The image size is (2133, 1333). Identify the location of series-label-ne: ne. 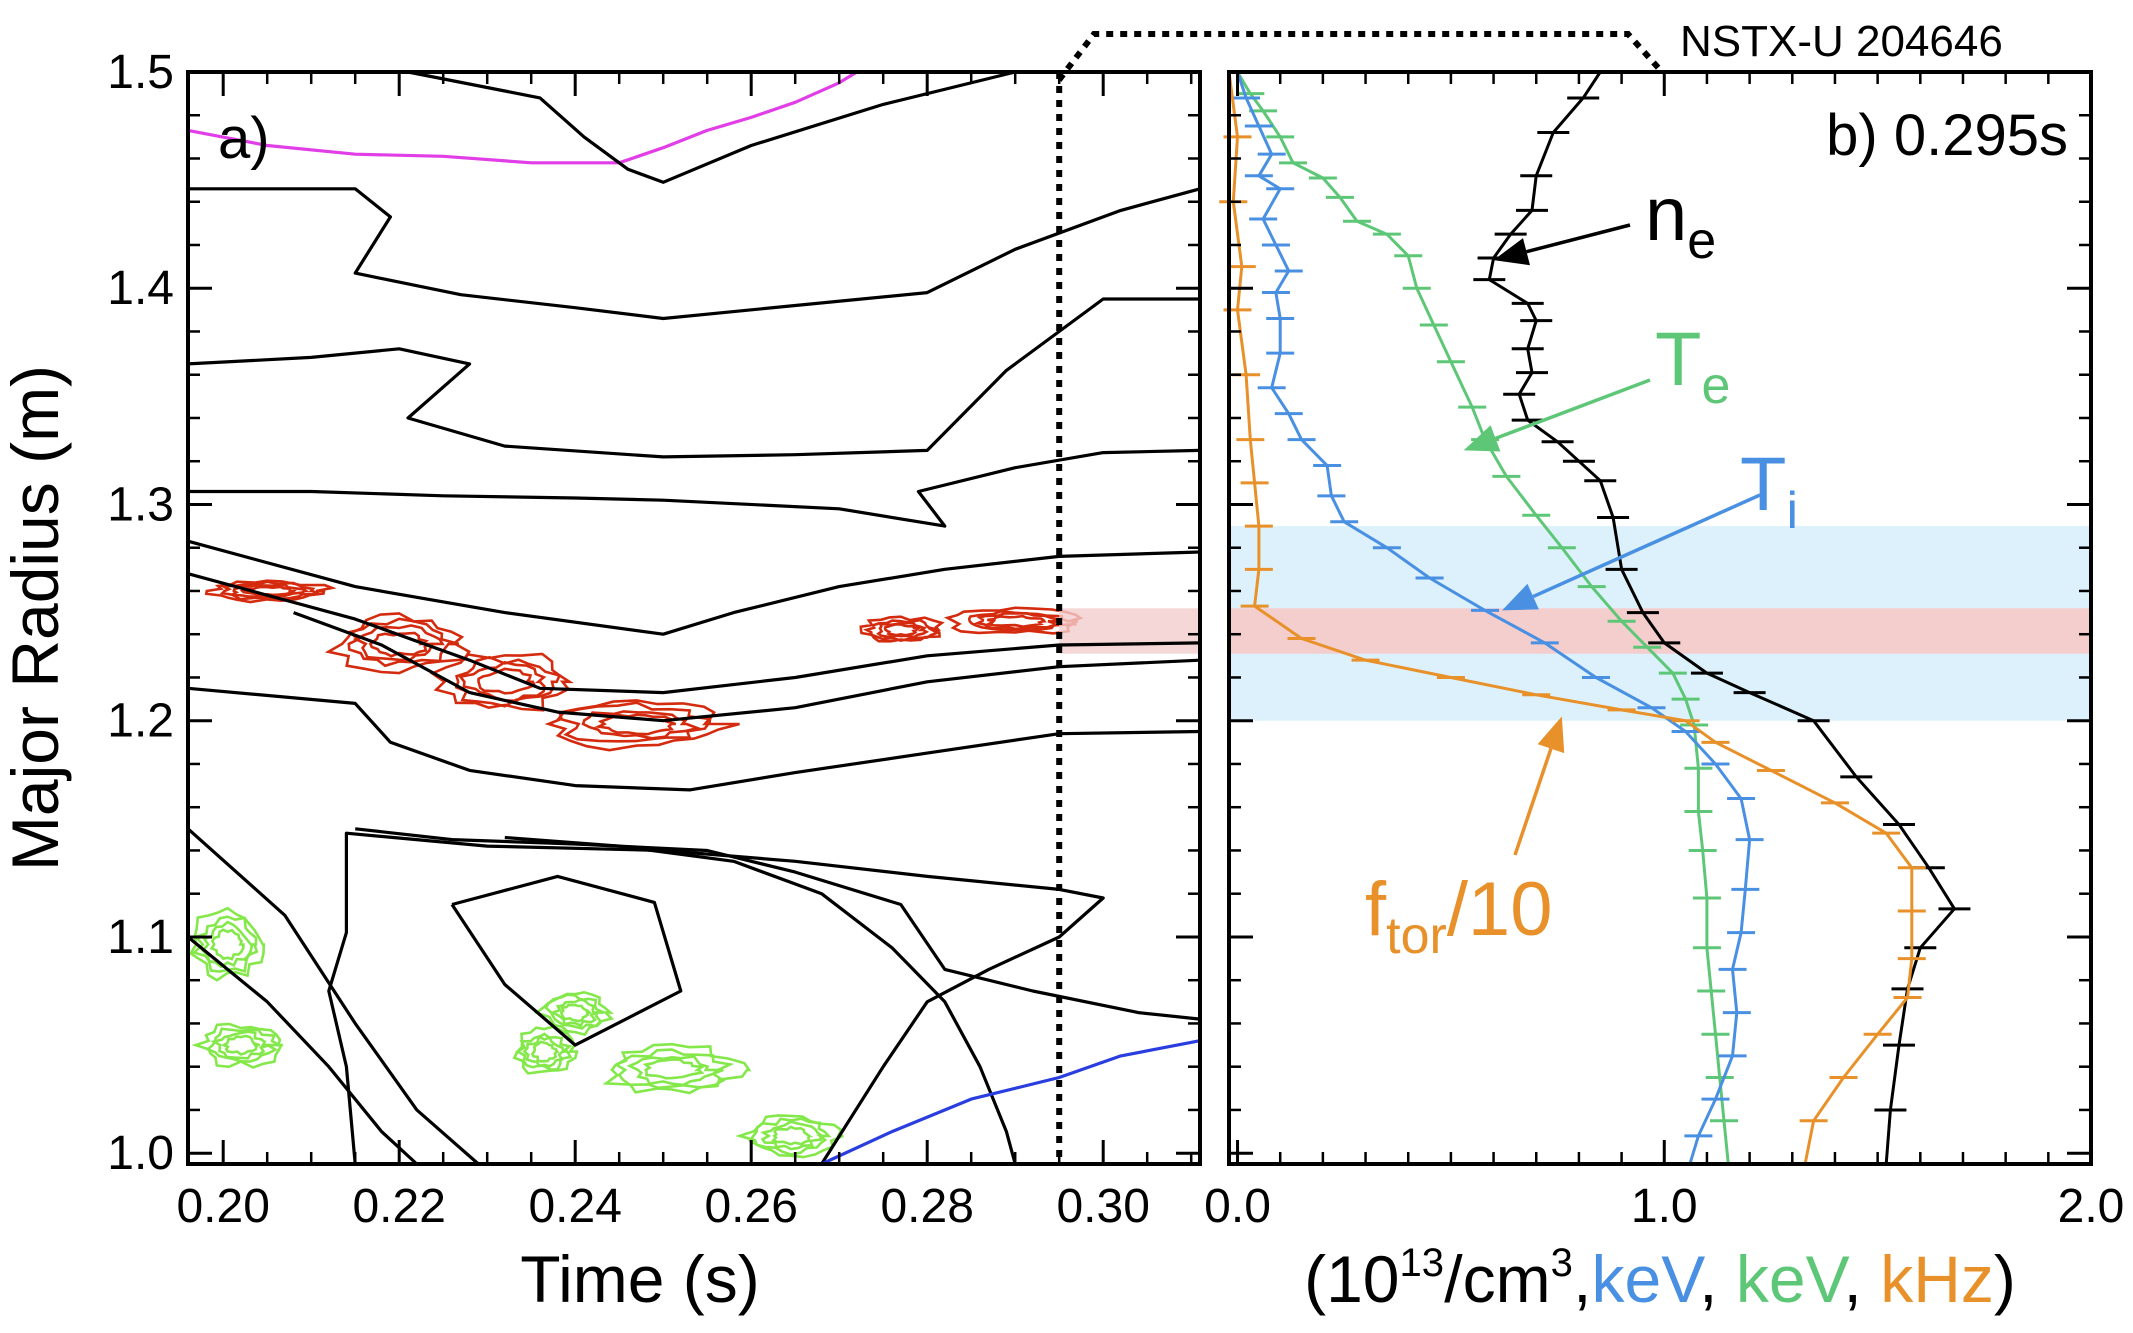
(1680, 221).